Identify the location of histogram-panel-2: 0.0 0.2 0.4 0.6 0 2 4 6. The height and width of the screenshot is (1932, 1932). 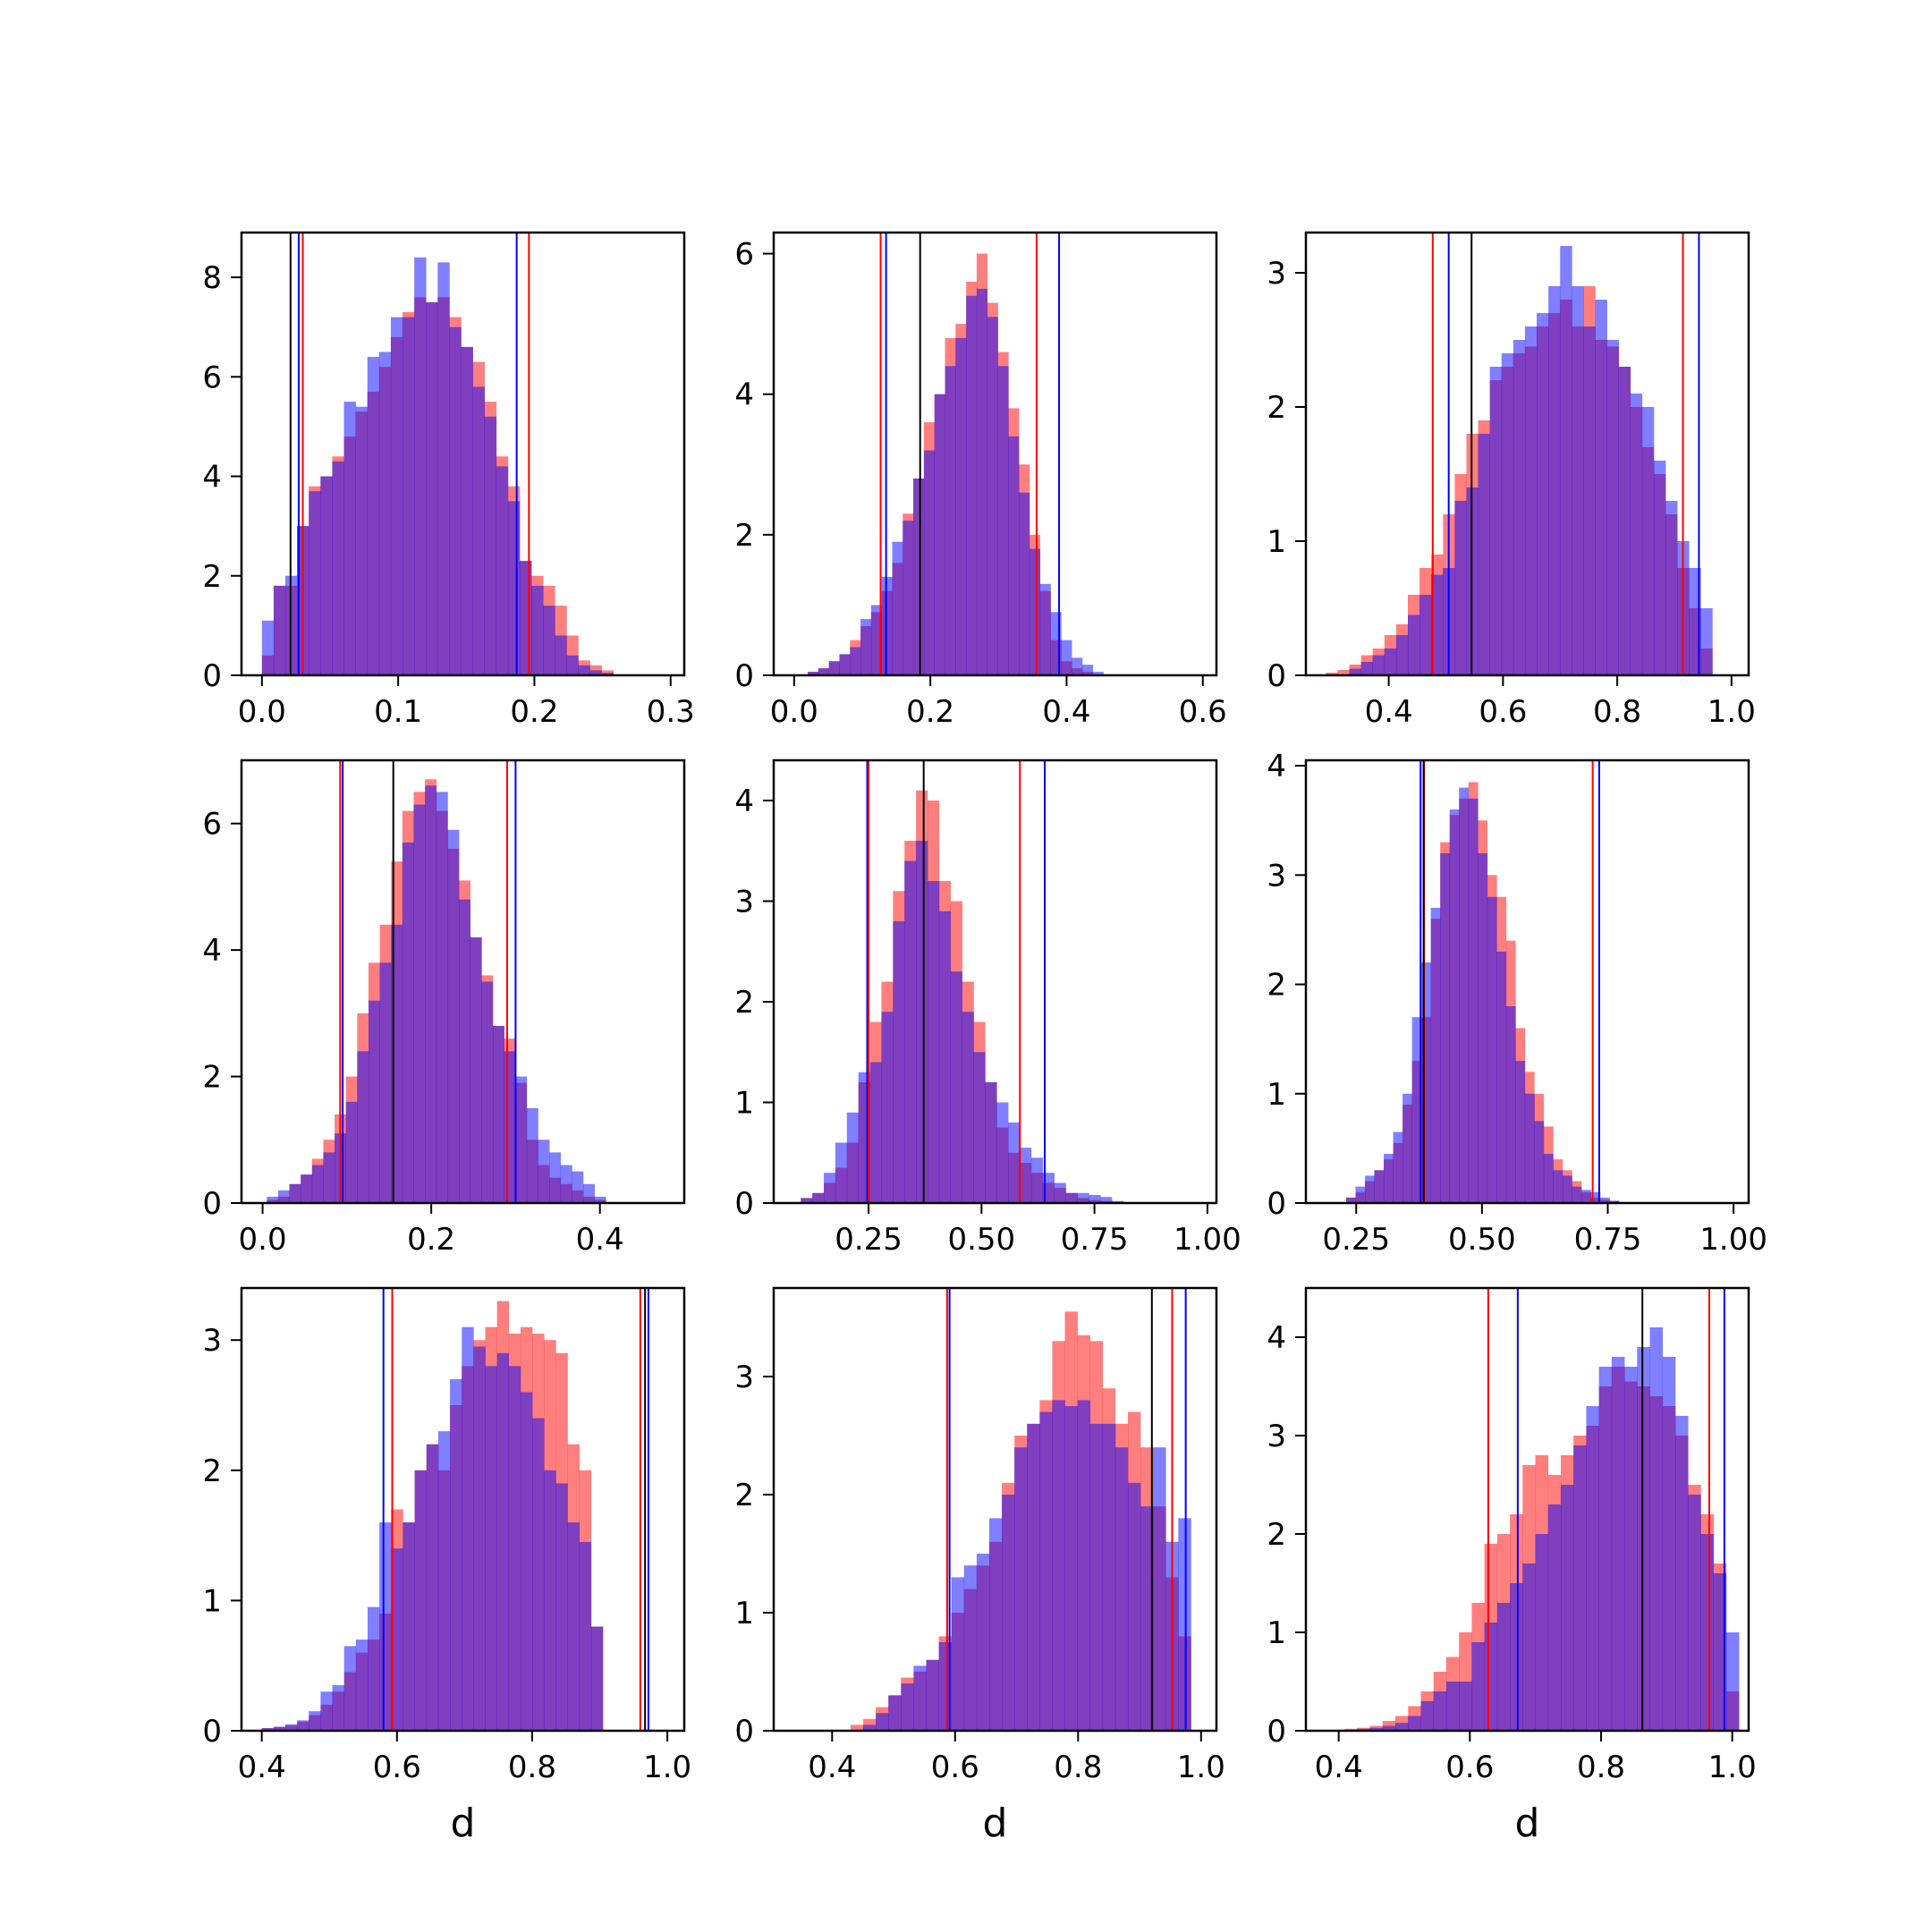
(980, 480).